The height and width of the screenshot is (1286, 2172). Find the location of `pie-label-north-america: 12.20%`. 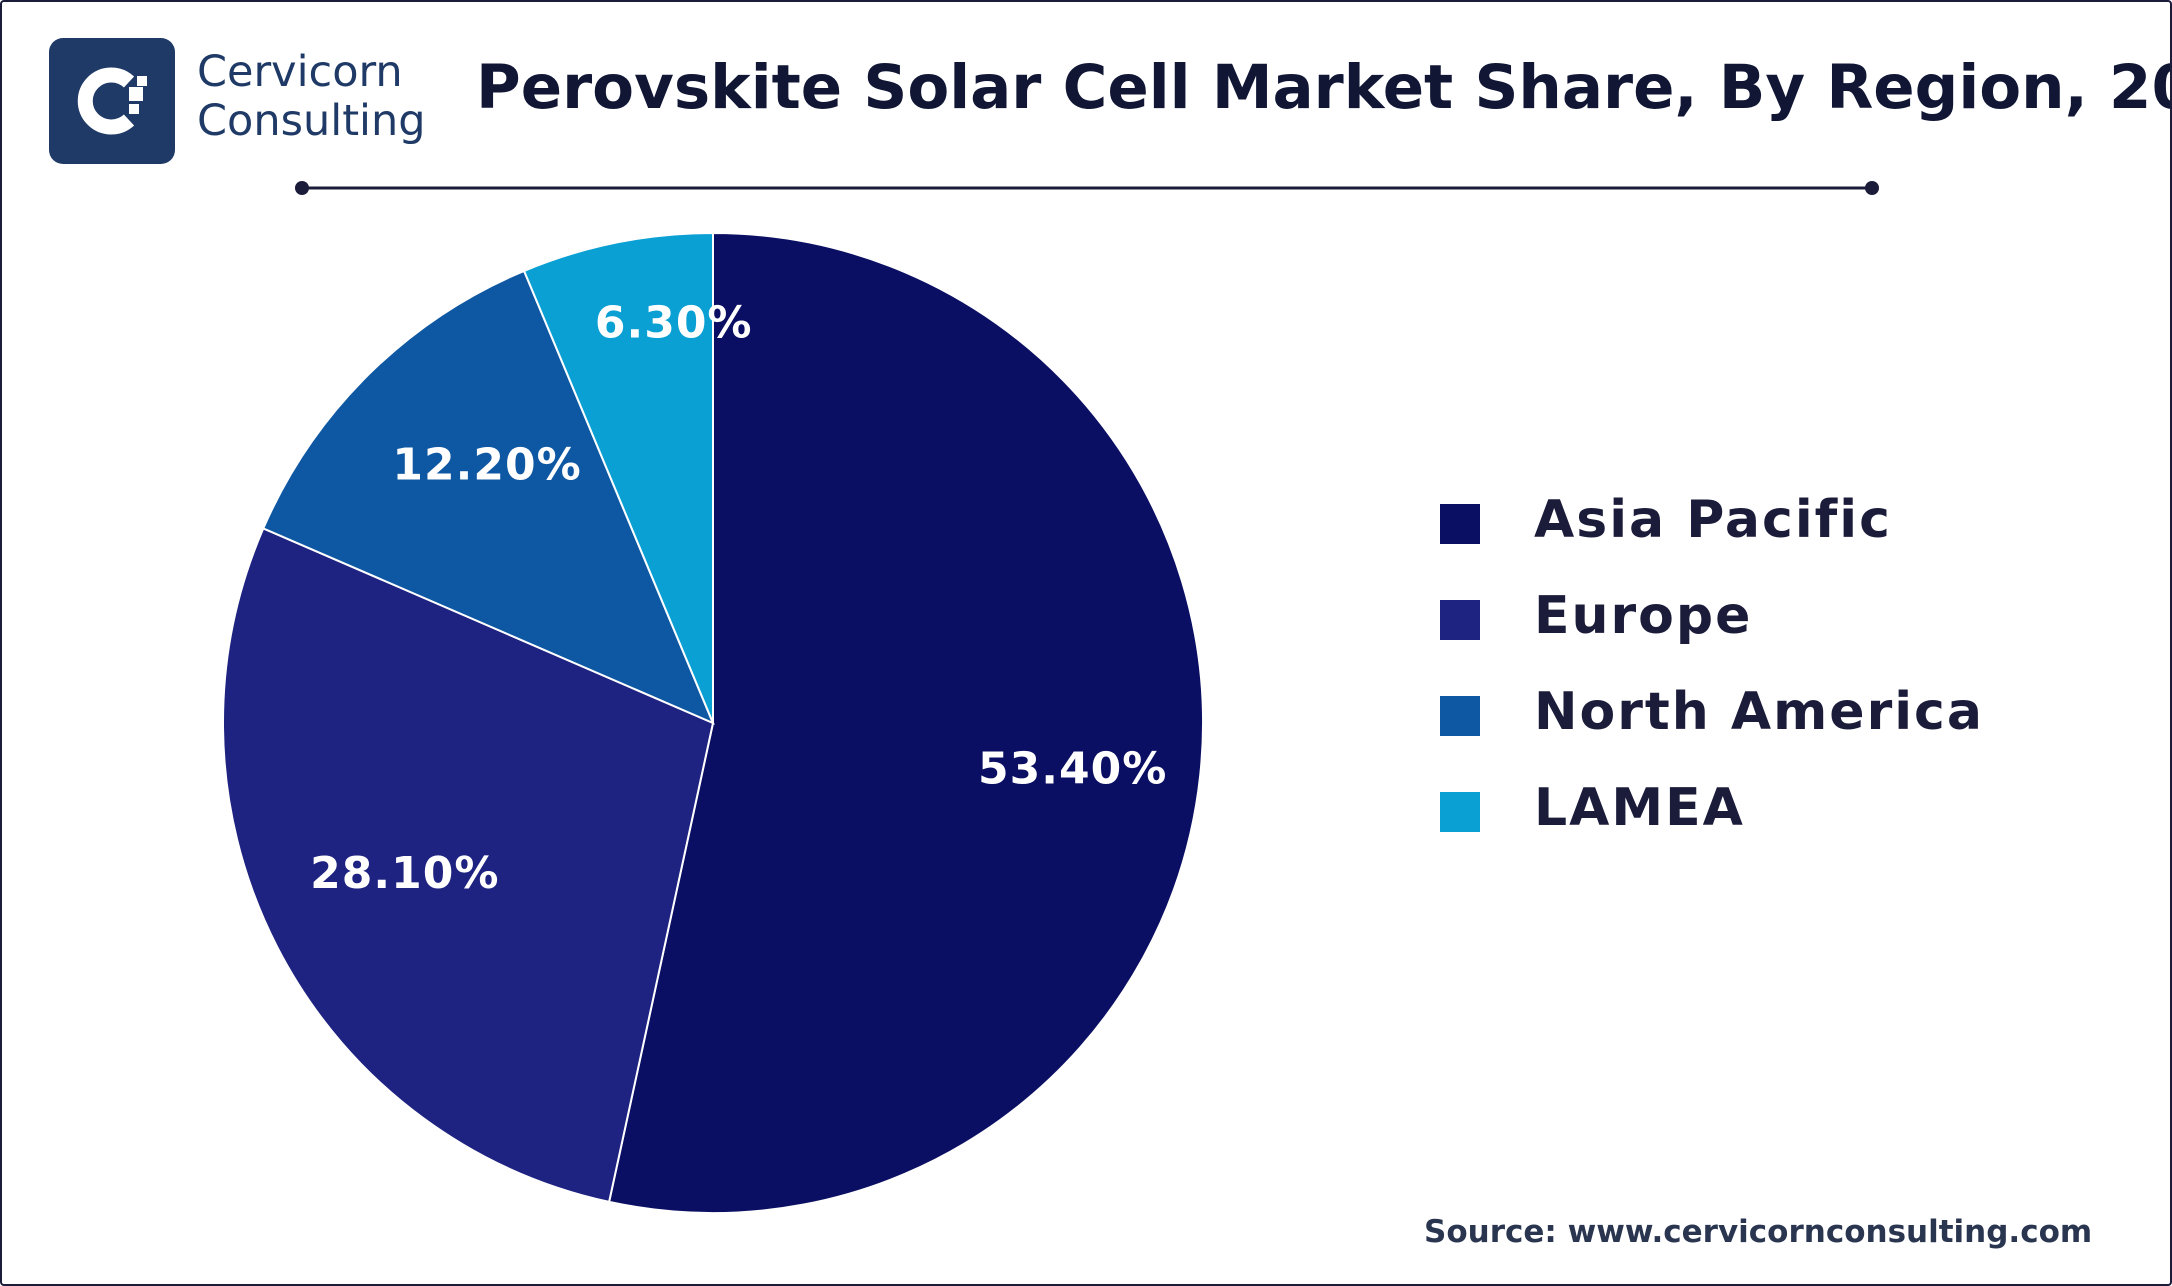

pie-label-north-america: 12.20% is located at coordinates (486, 464).